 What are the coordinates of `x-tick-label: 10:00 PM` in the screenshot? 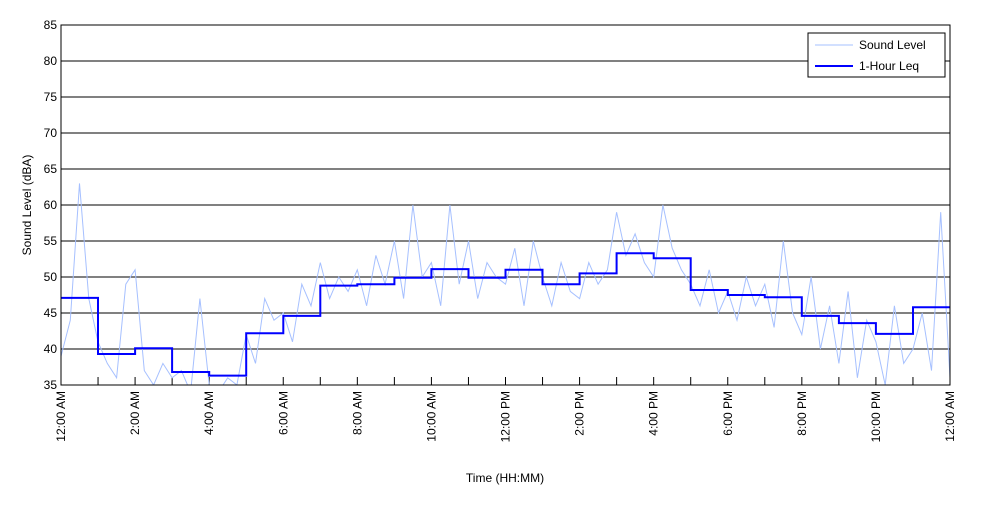 It's located at (876, 416).